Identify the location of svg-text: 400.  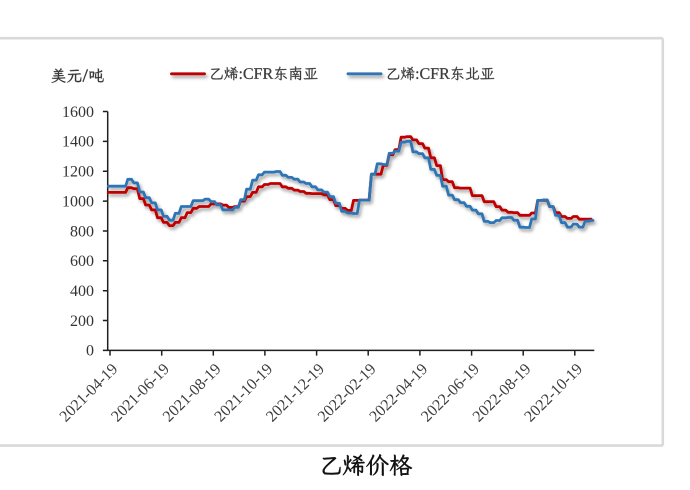
(82, 291).